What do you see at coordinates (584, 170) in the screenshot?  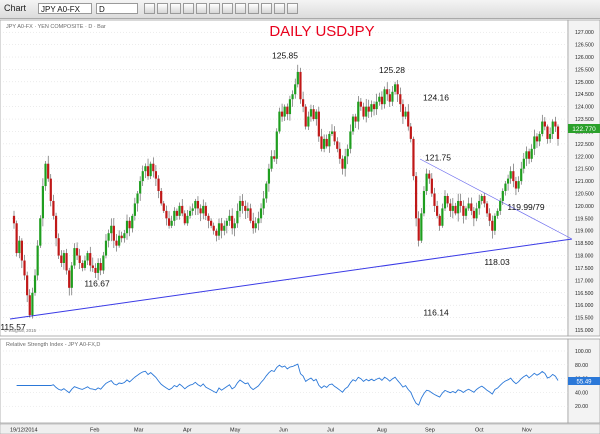 I see `price-tick-label-11: 121.500` at bounding box center [584, 170].